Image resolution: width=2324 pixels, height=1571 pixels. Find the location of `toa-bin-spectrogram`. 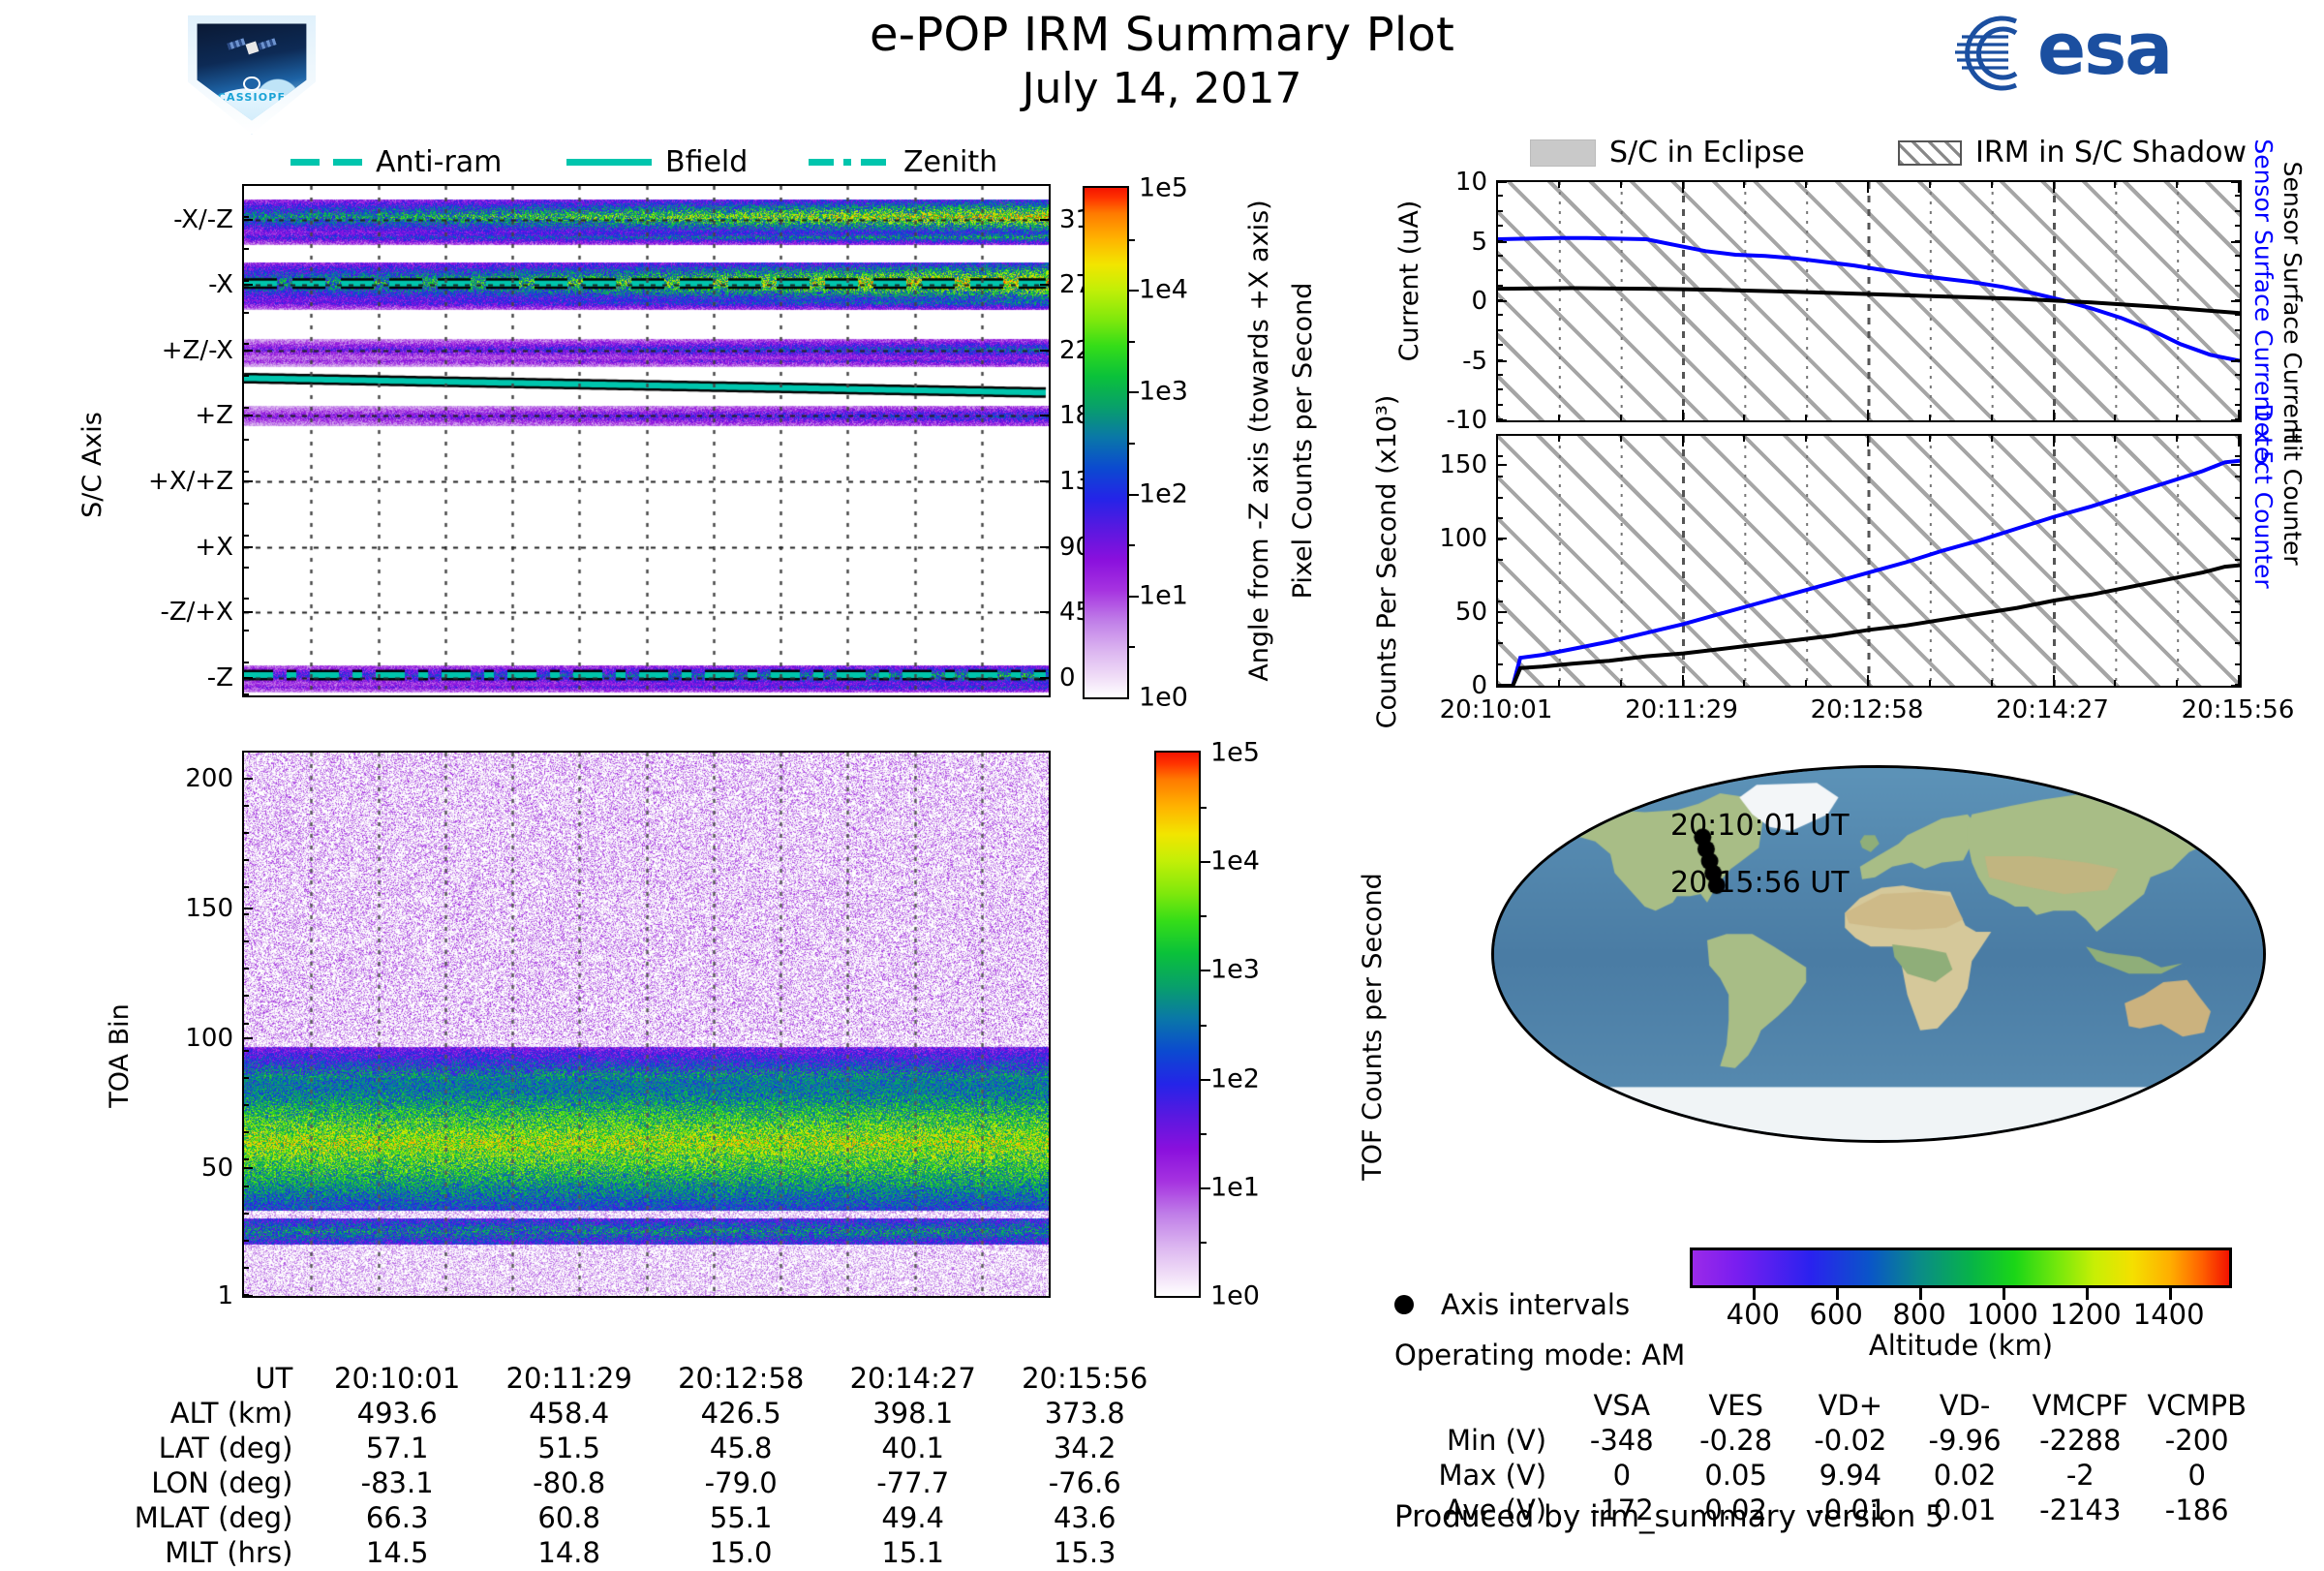

toa-bin-spectrogram is located at coordinates (647, 1025).